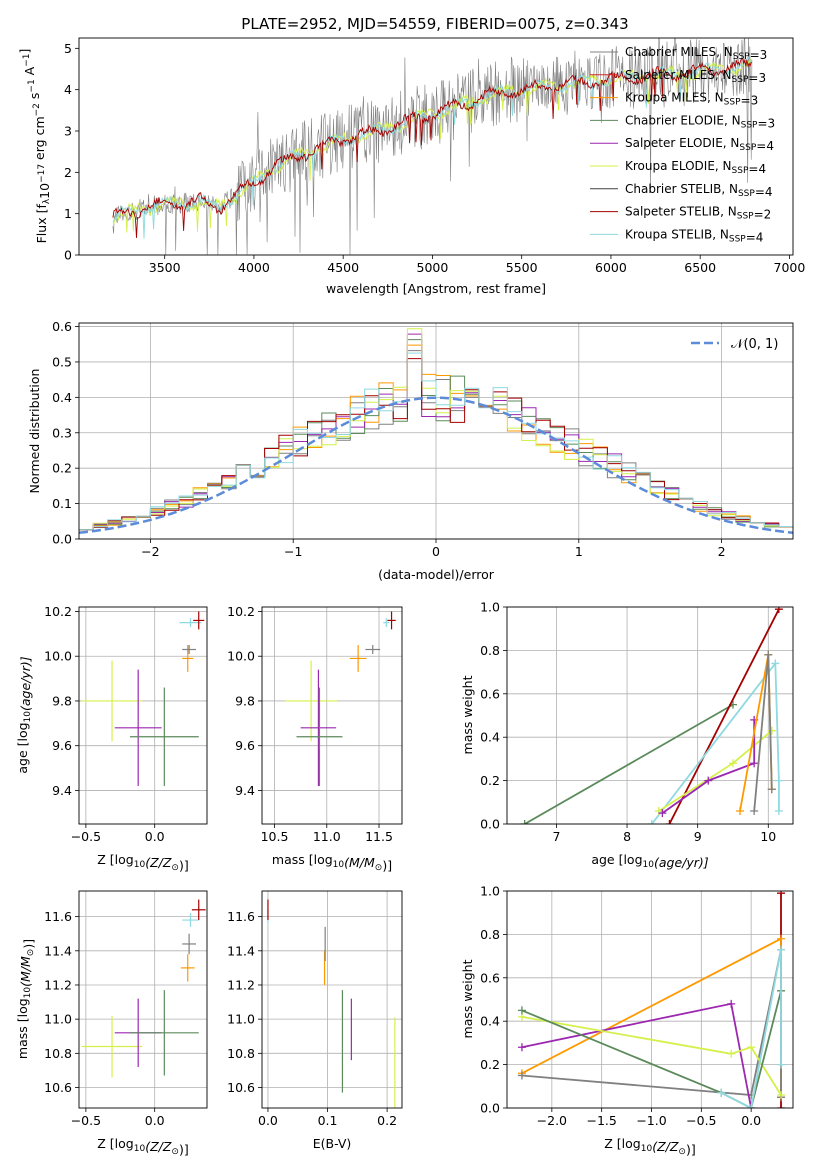 The height and width of the screenshot is (1170, 819). I want to click on x-tick-label: 7000, so click(790, 267).